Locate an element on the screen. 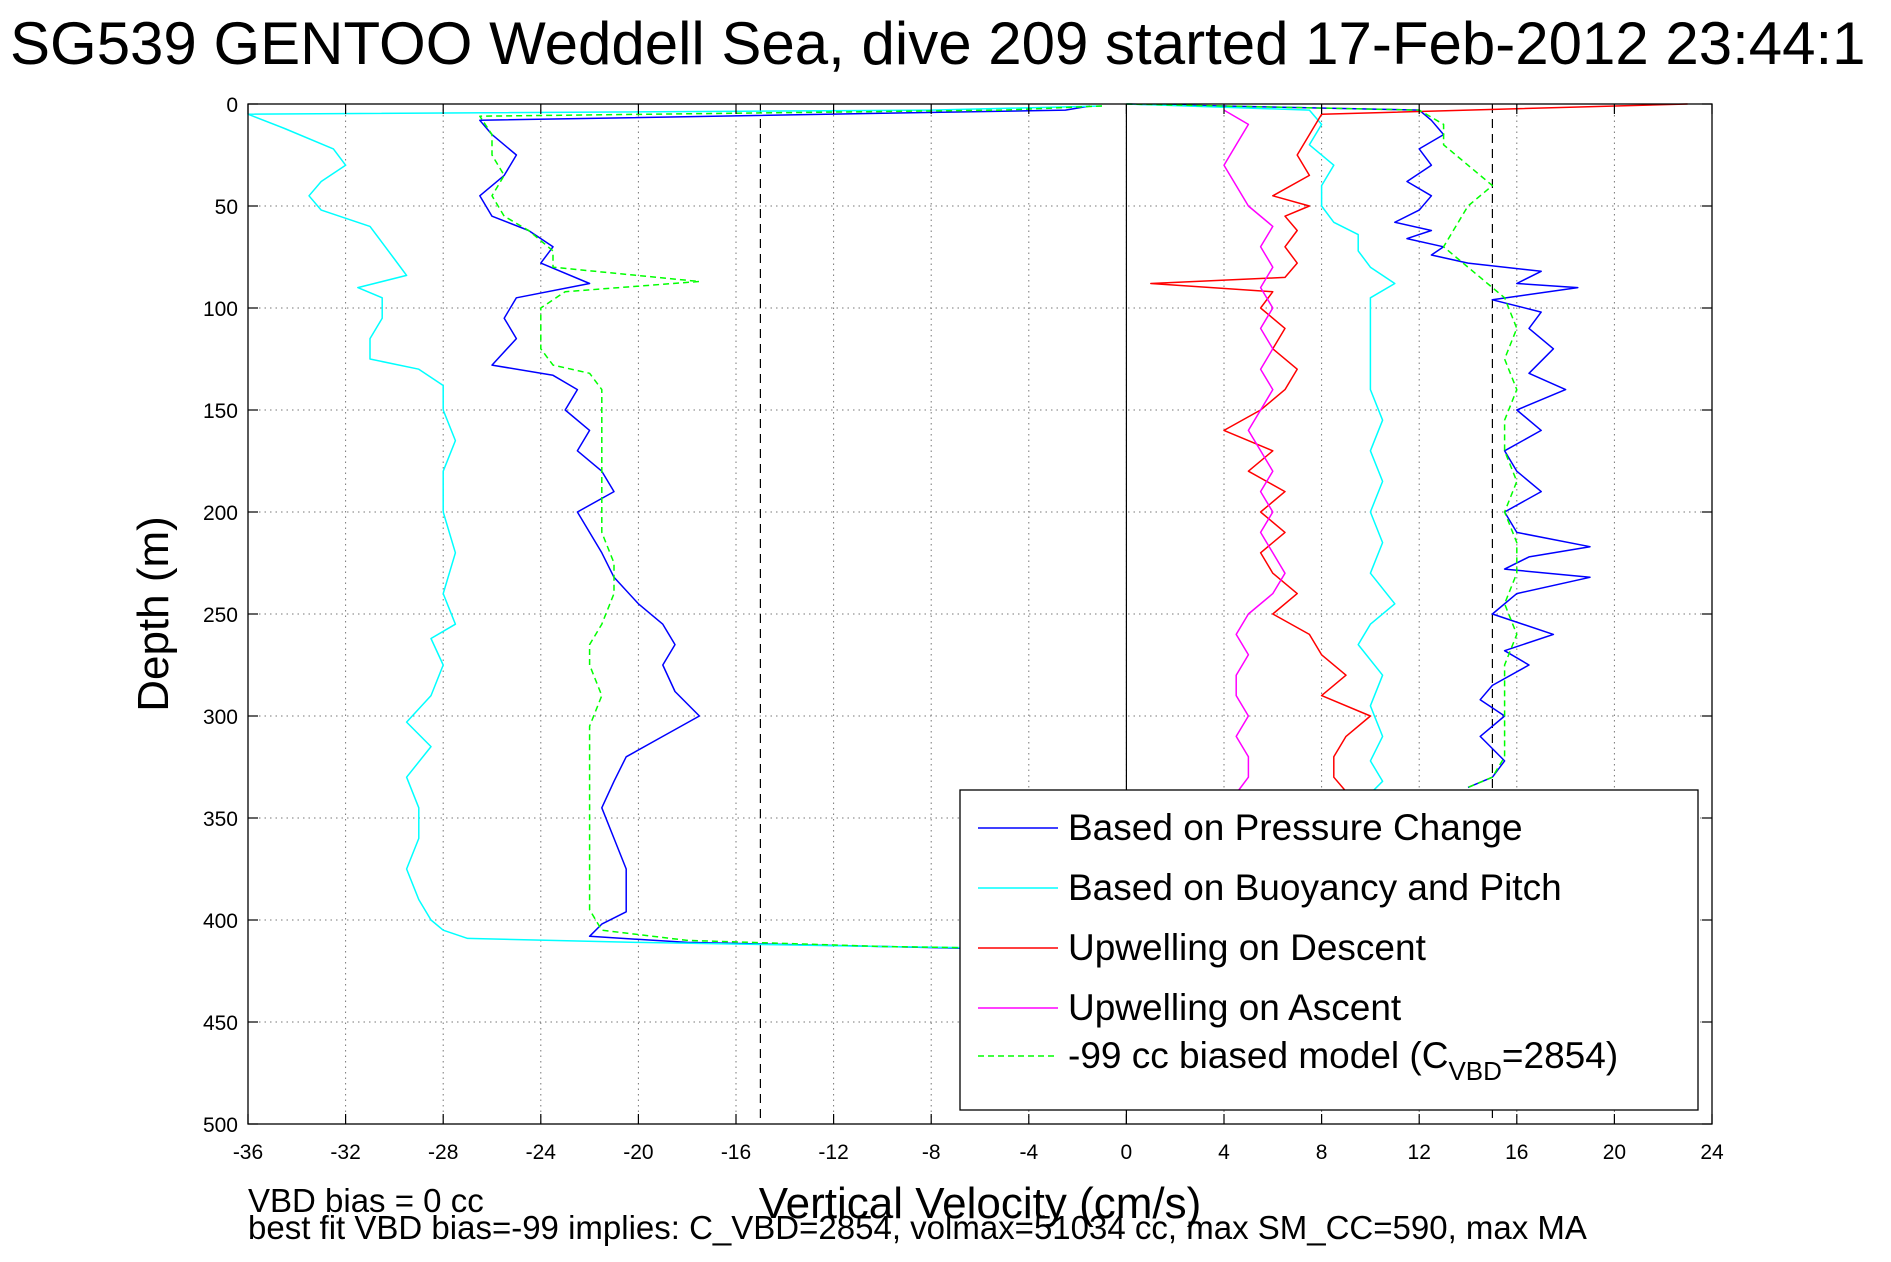  x-tick-label: -4 is located at coordinates (1028, 1152).